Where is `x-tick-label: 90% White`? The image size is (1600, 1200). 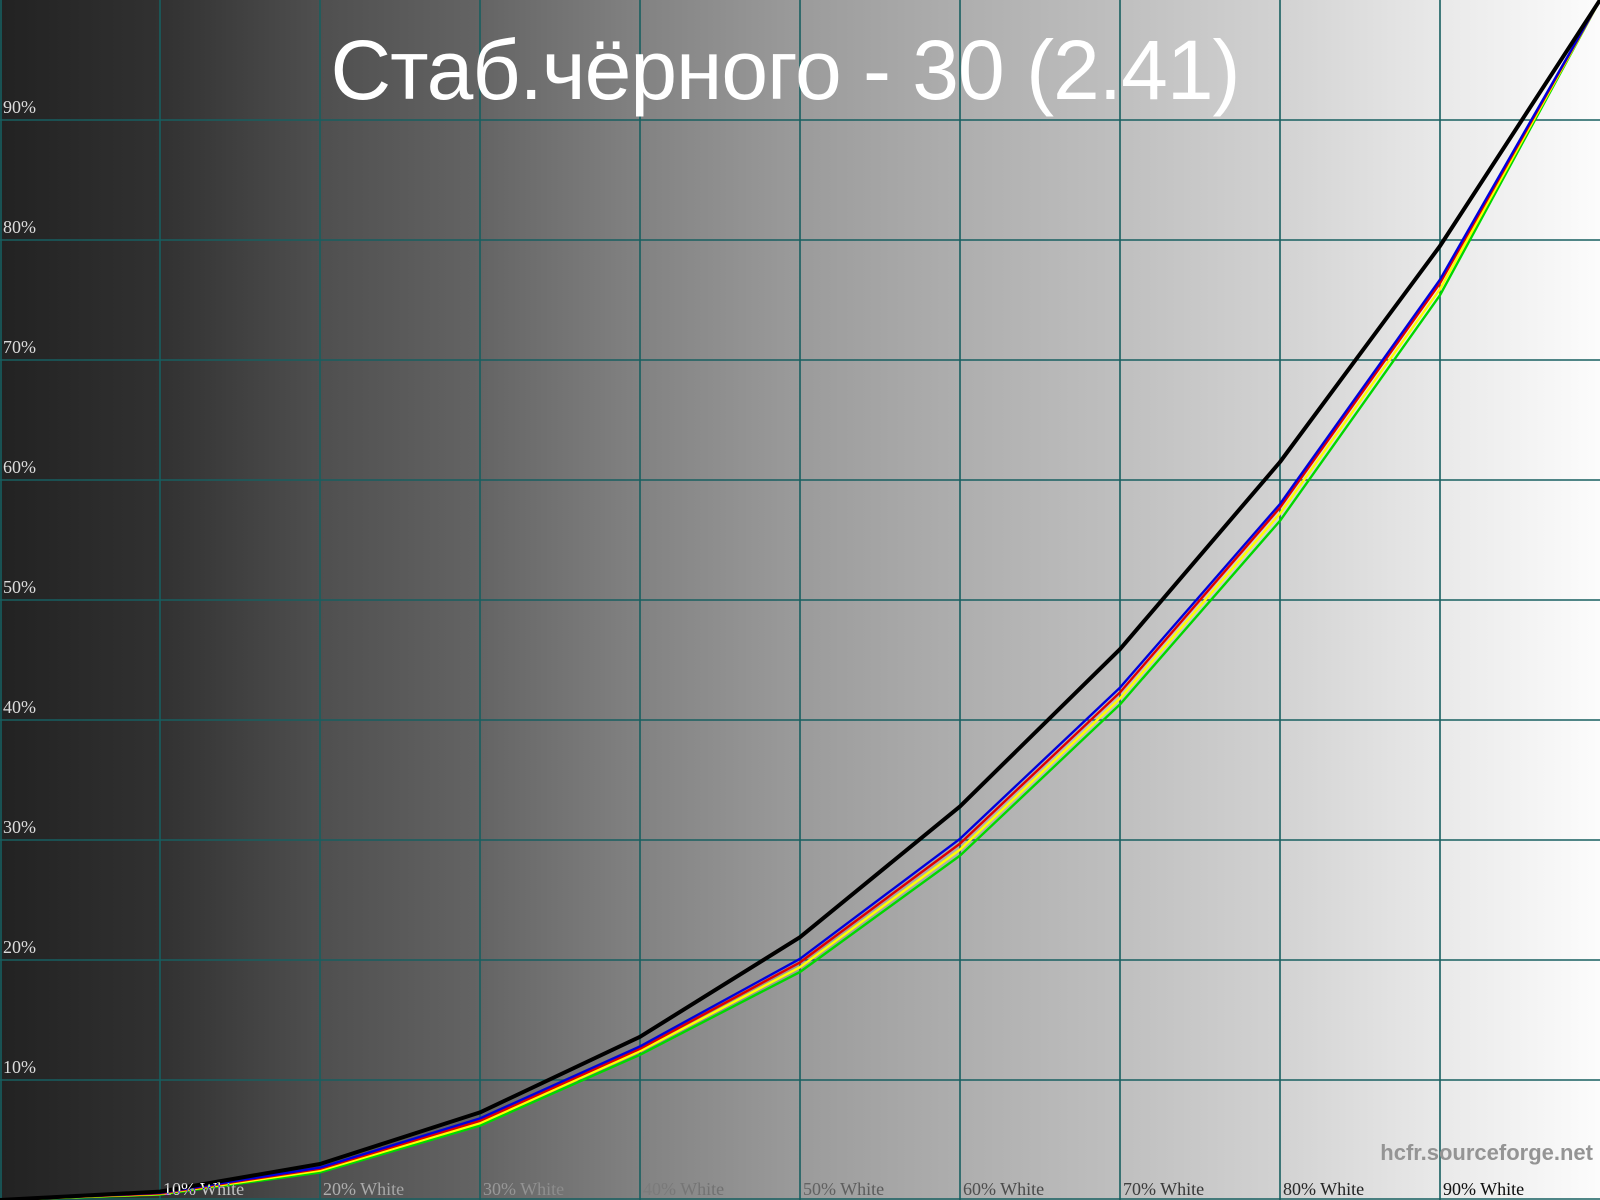 x-tick-label: 90% White is located at coordinates (1484, 1189).